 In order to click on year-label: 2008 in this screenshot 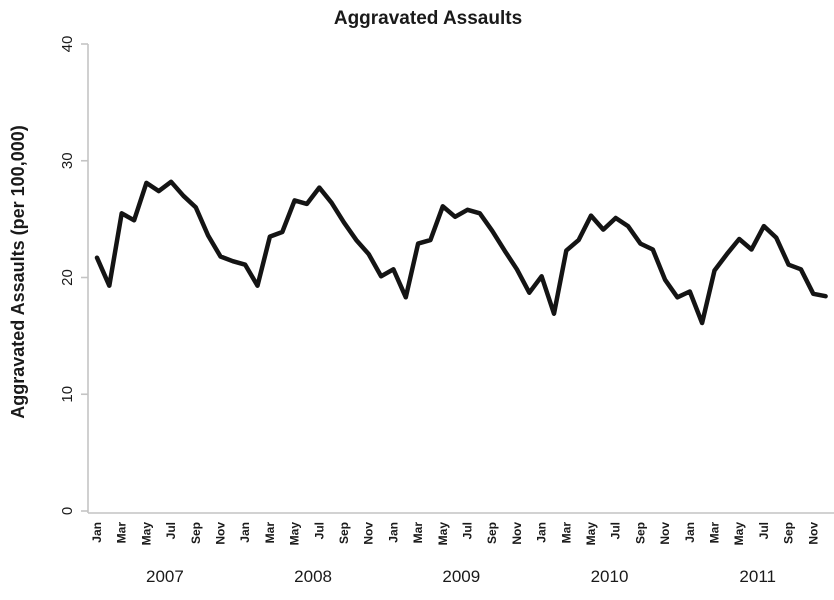, I will do `click(313, 576)`.